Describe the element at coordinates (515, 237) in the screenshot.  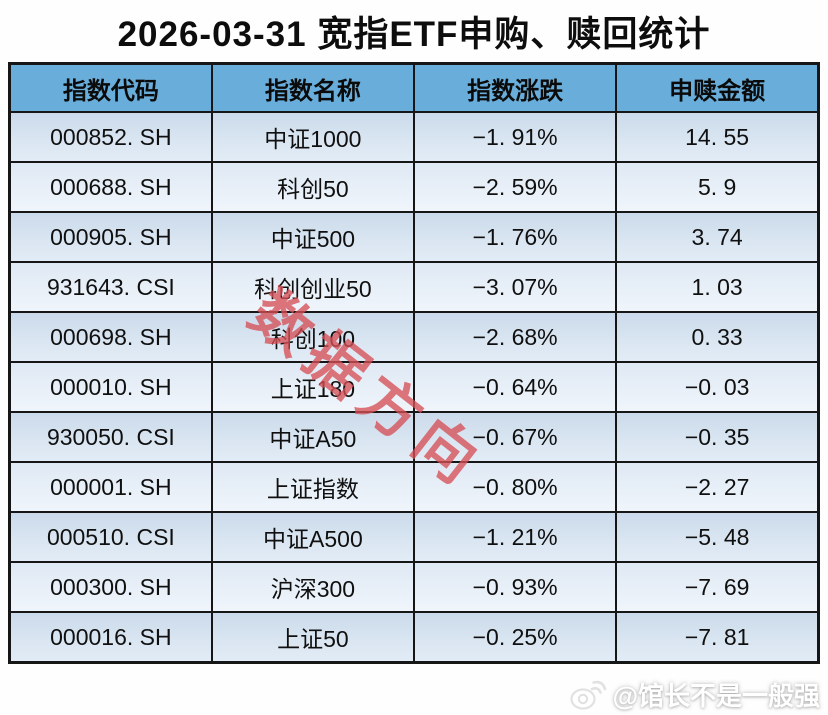
I see `index-change-cell: −1. 76%` at that location.